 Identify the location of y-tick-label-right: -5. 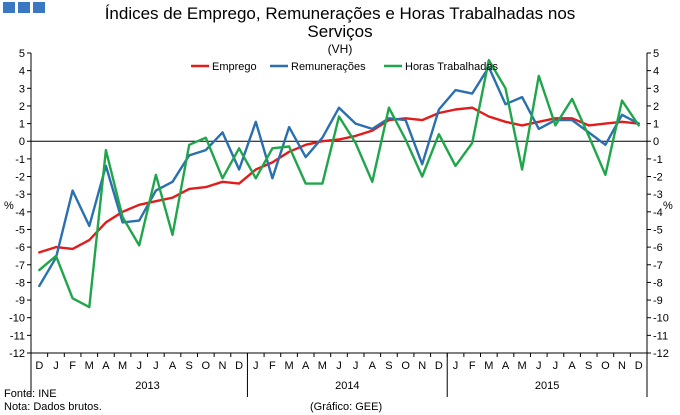
(658, 230).